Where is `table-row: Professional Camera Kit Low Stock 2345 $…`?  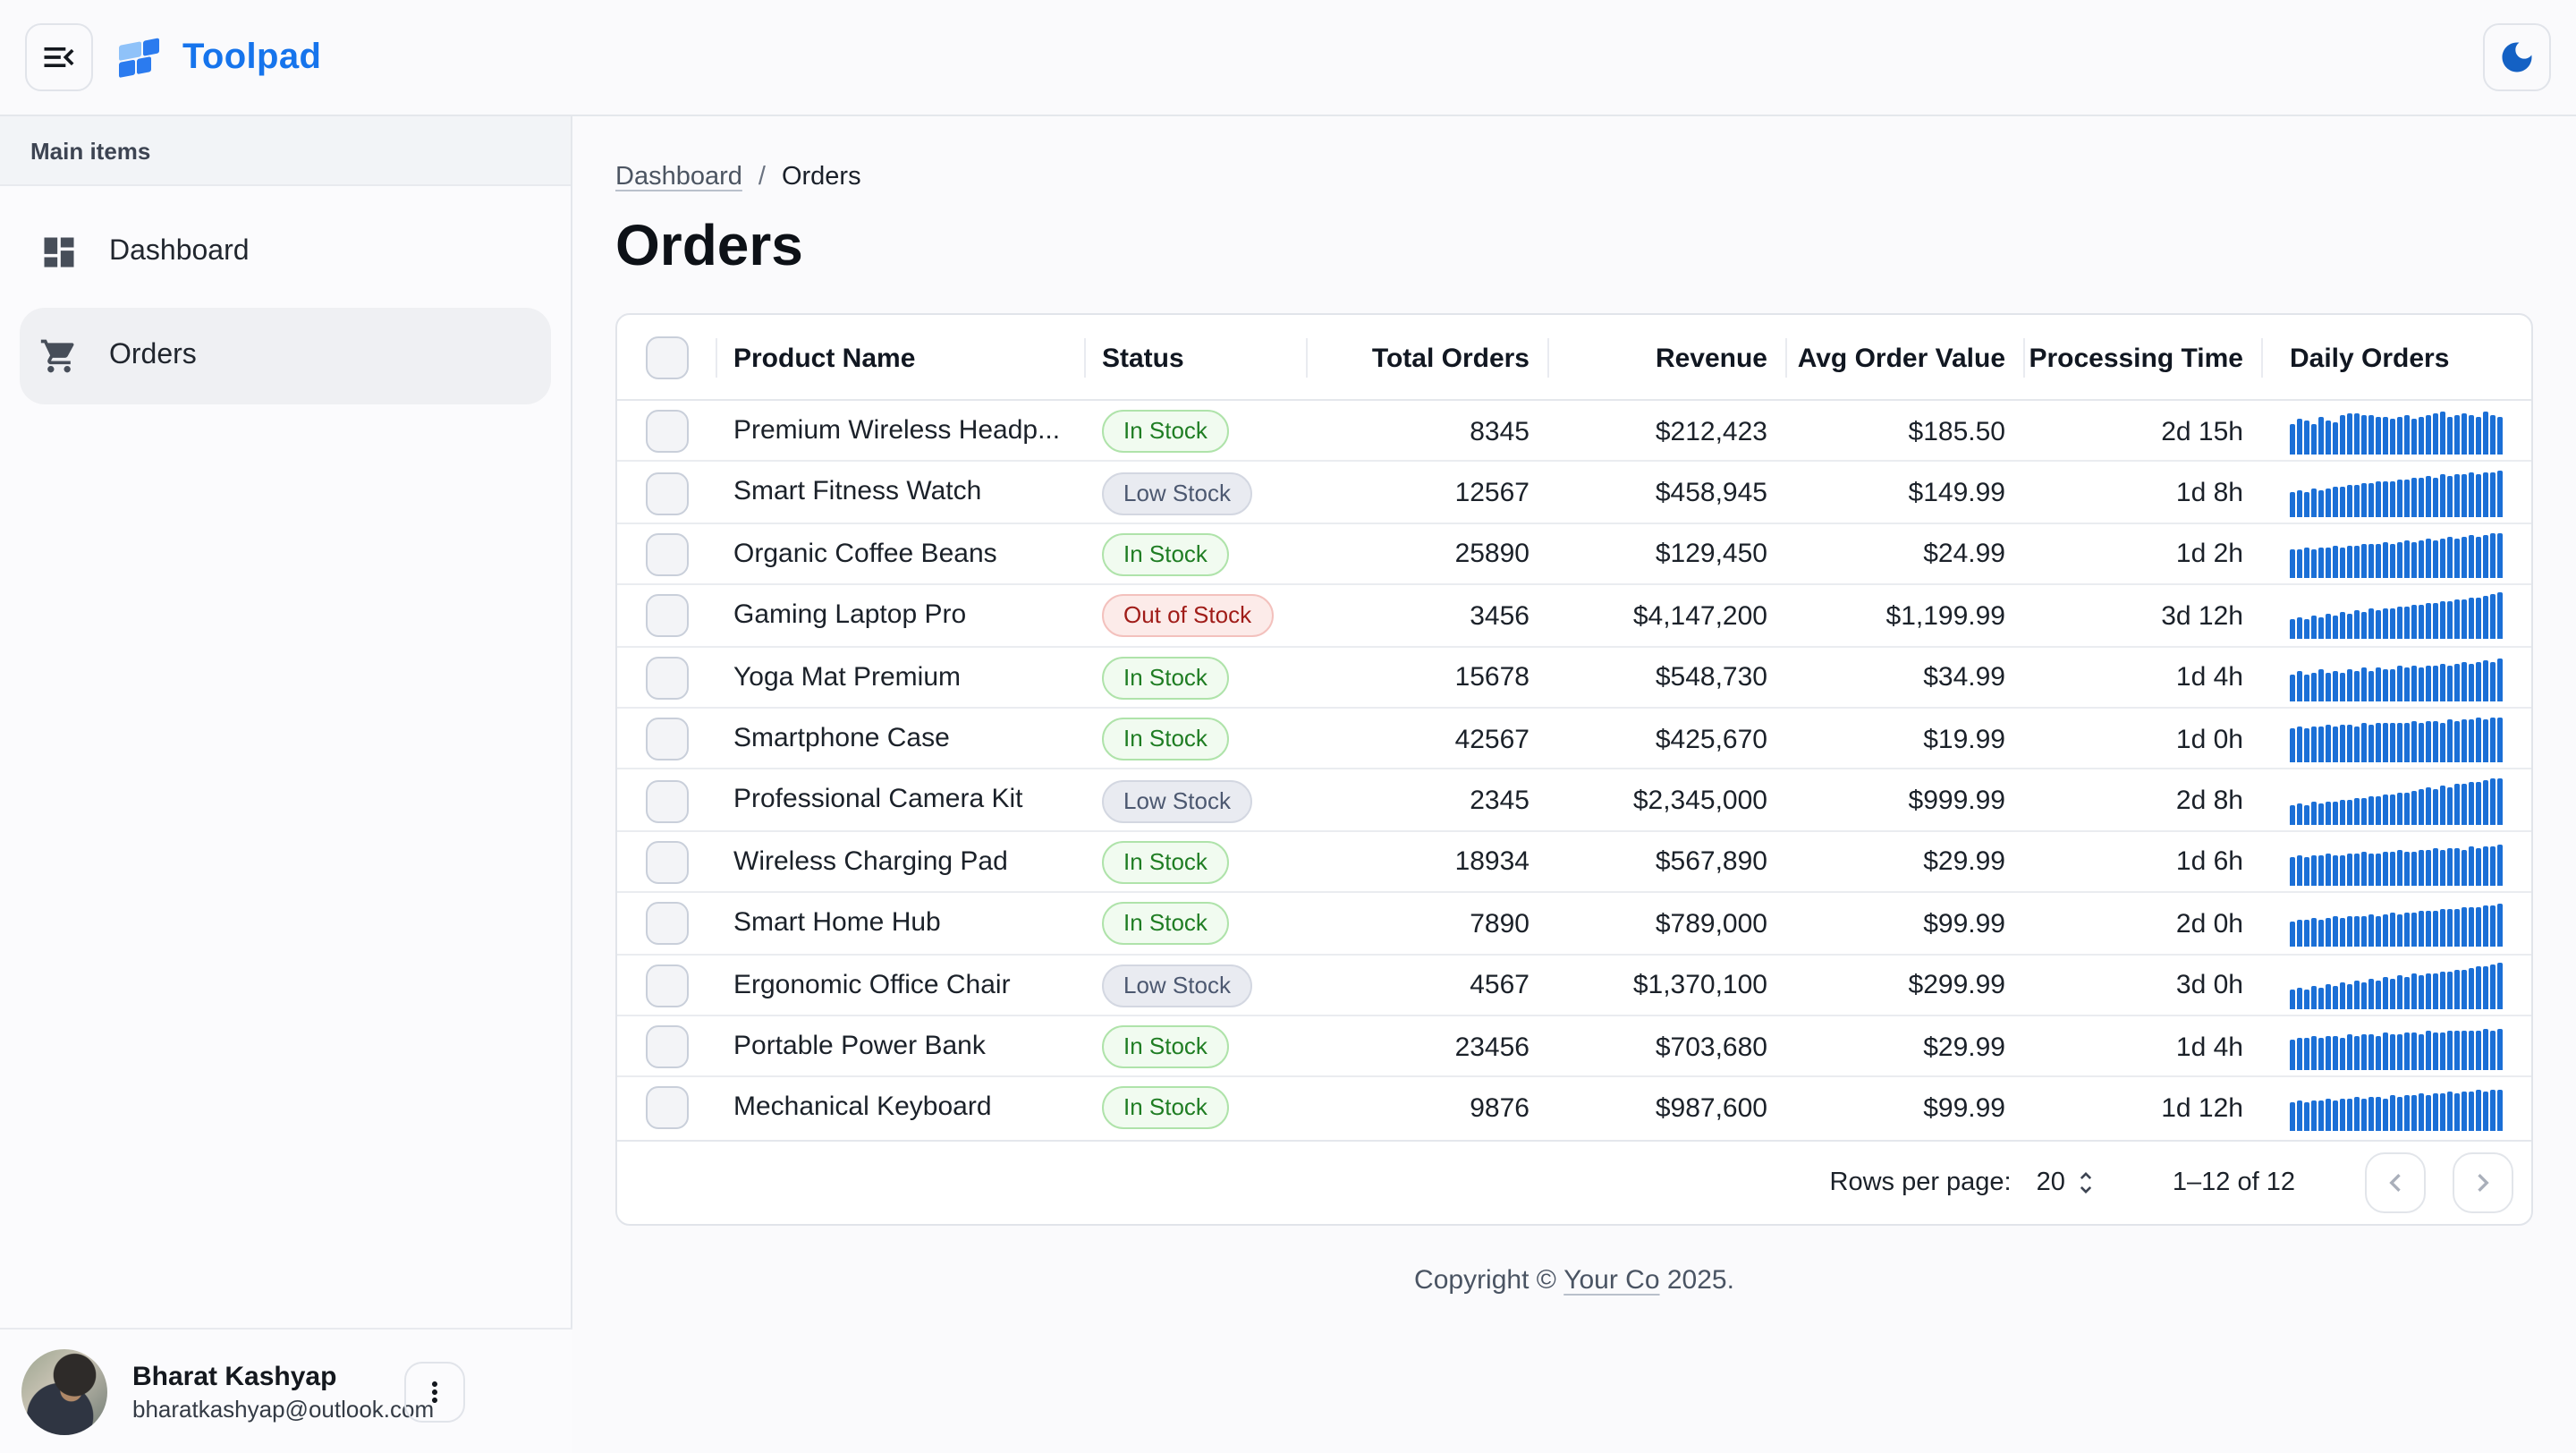
table-row: Professional Camera Kit Low Stock 2345 $… is located at coordinates (1574, 801).